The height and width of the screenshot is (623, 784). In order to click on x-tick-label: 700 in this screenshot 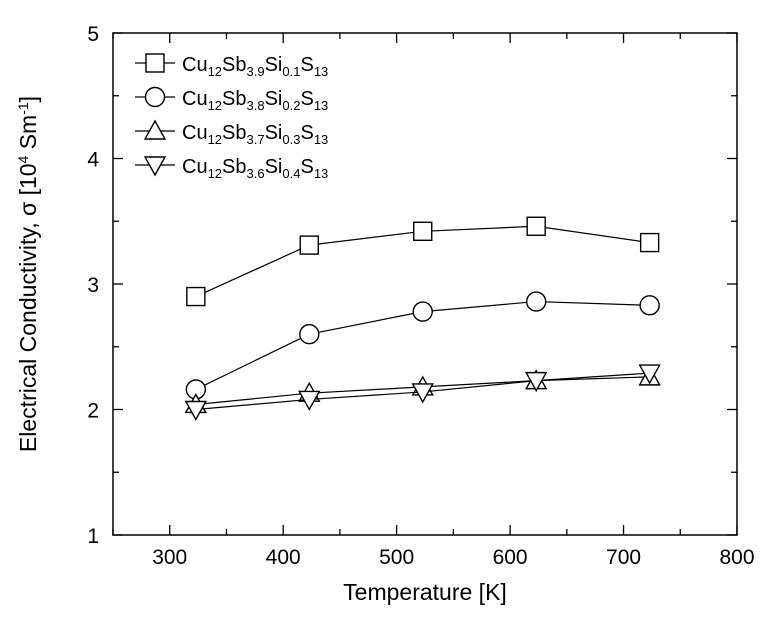, I will do `click(623, 557)`.